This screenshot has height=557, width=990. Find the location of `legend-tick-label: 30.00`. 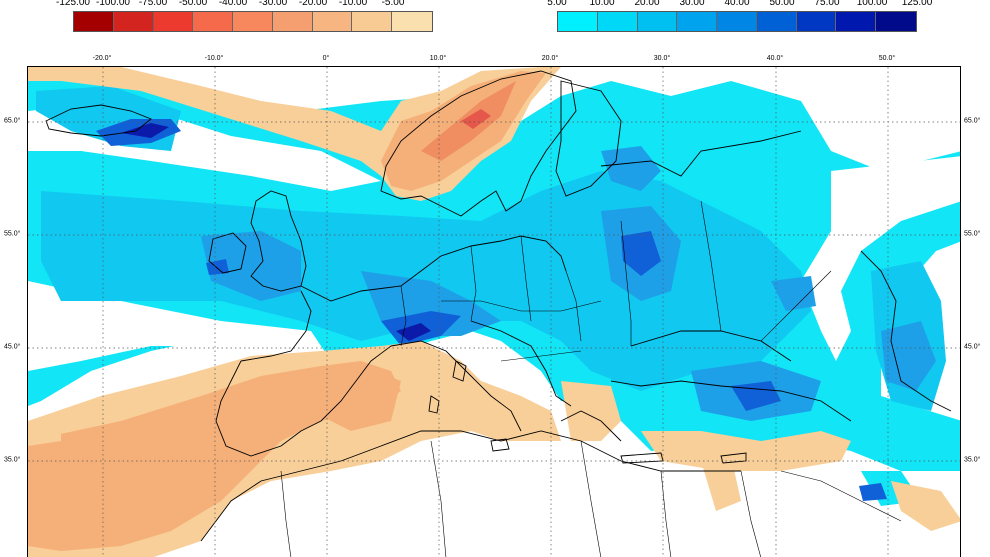

legend-tick-label: 30.00 is located at coordinates (692, 4).